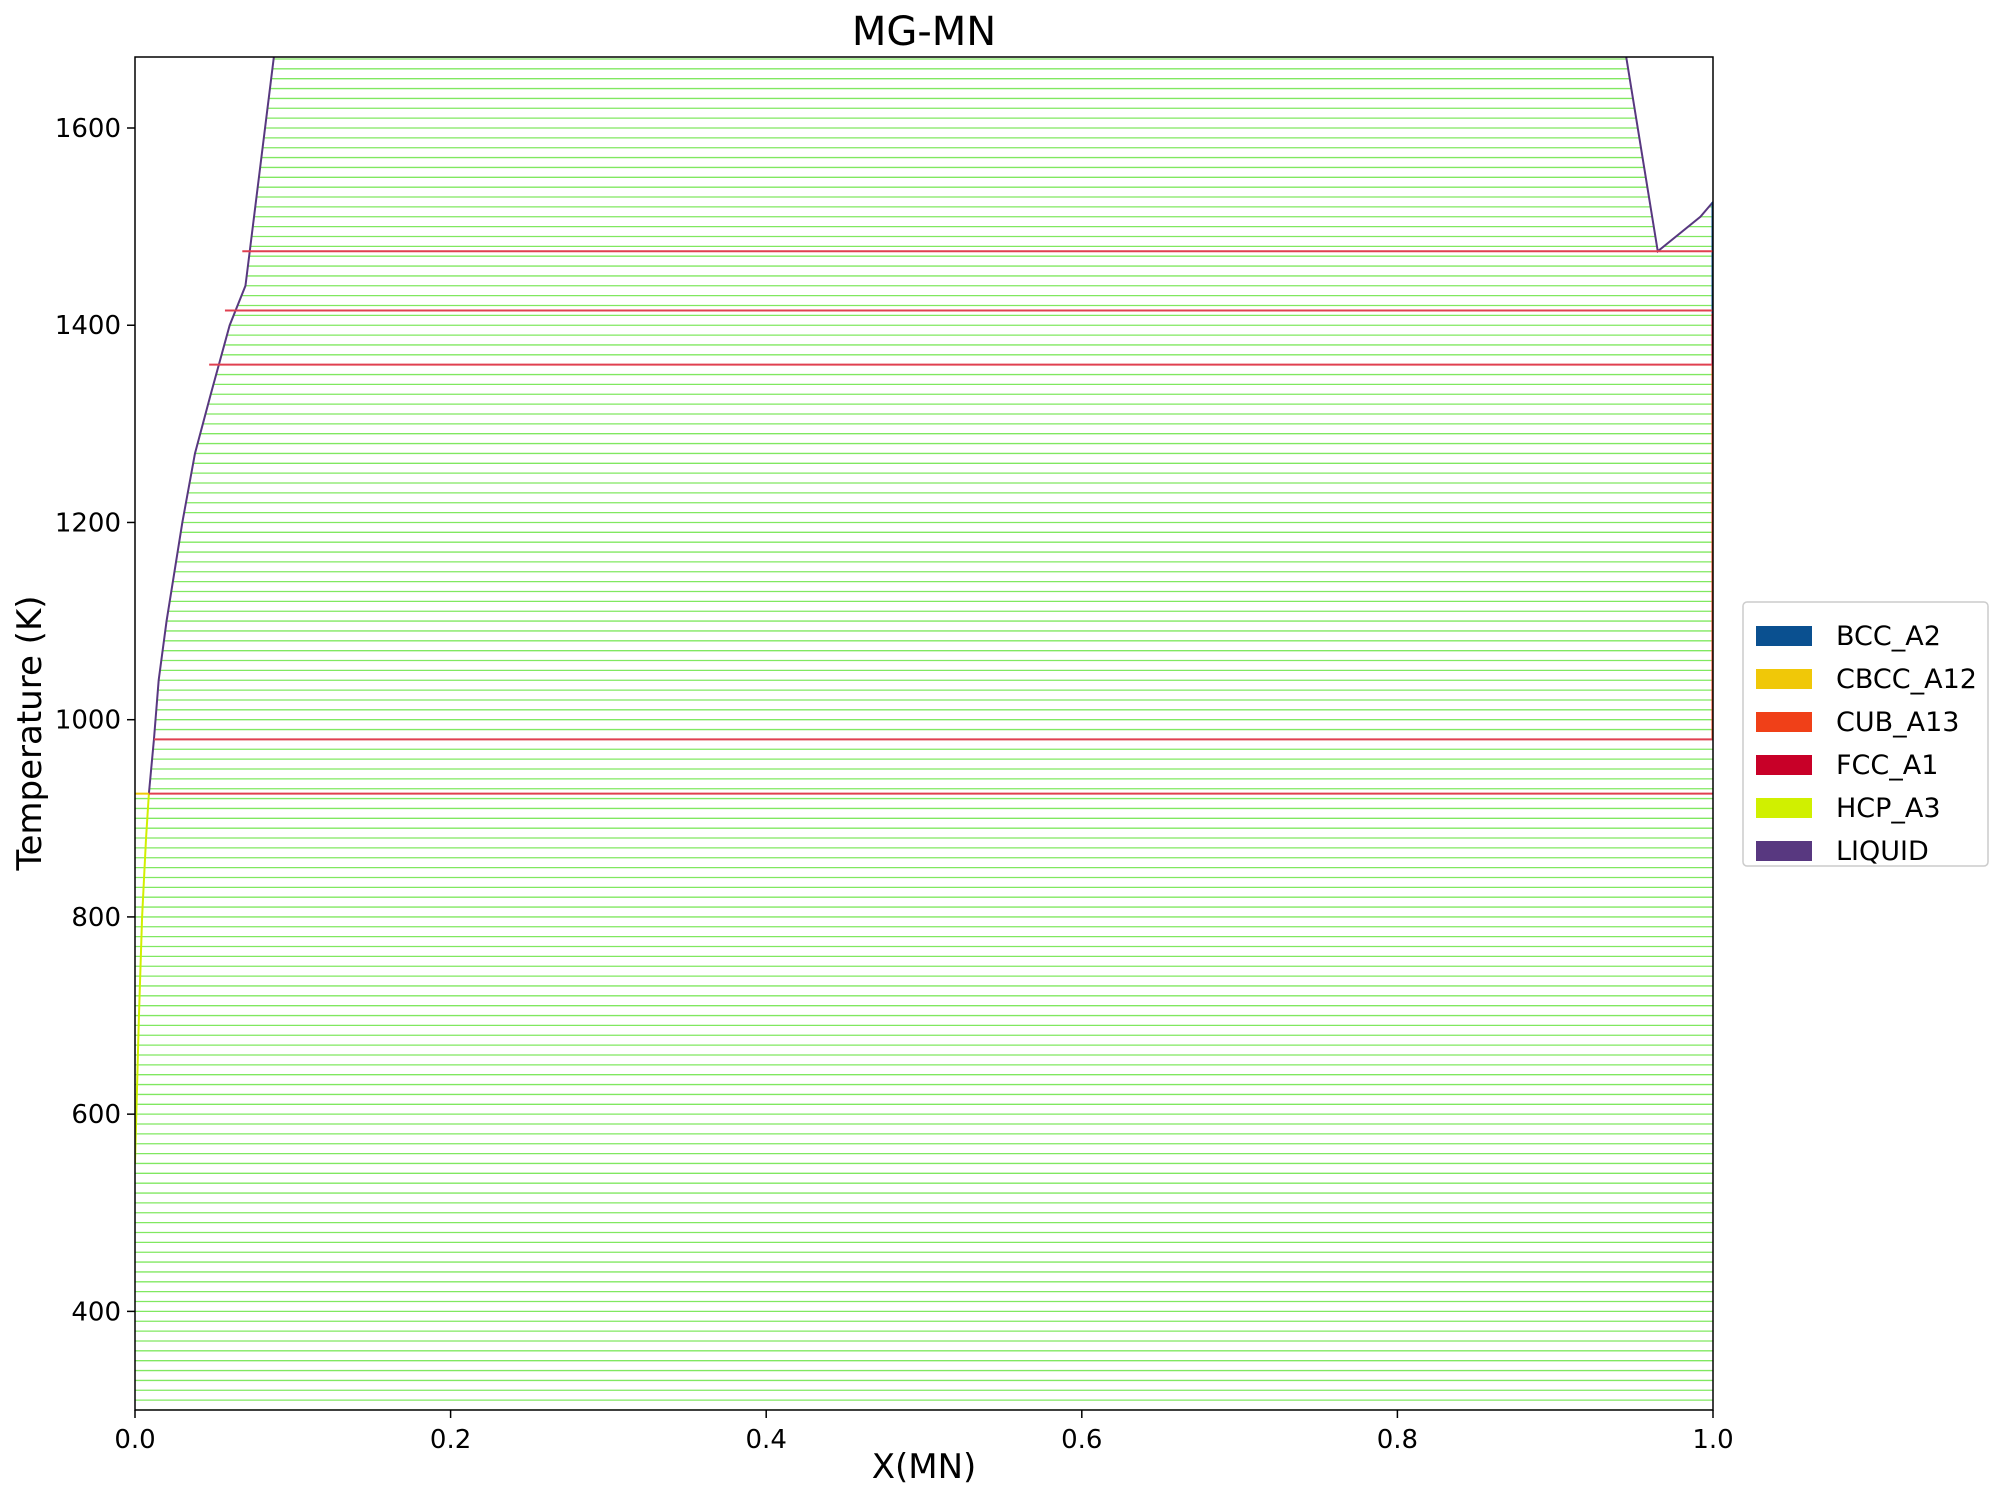 The width and height of the screenshot is (2000, 1500). I want to click on y-tick-label: 1400, so click(88, 326).